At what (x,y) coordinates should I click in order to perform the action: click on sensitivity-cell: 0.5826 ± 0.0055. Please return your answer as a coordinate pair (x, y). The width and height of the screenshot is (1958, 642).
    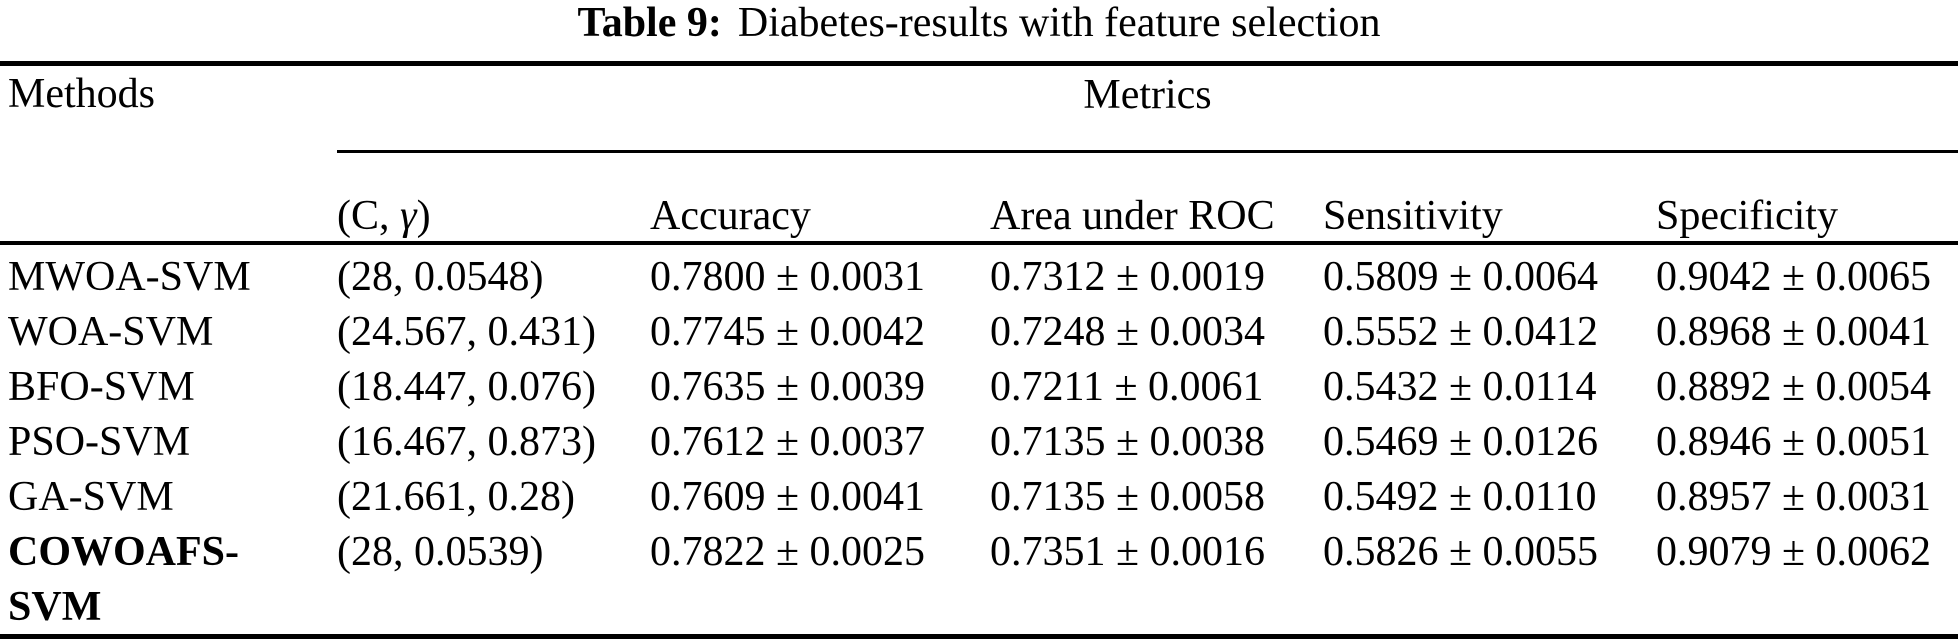
    Looking at the image, I should click on (1461, 552).